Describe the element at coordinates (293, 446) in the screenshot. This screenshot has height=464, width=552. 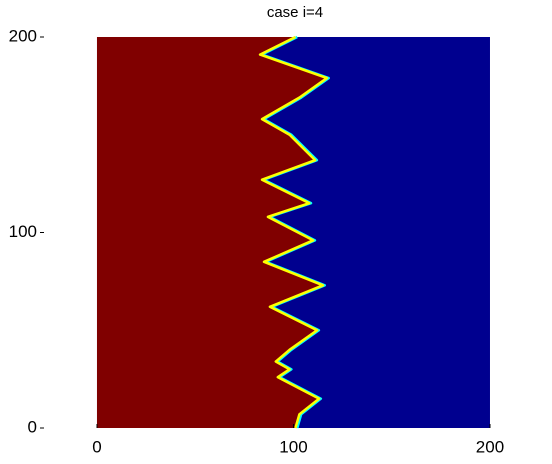
I see `x-tick-label: 100` at that location.